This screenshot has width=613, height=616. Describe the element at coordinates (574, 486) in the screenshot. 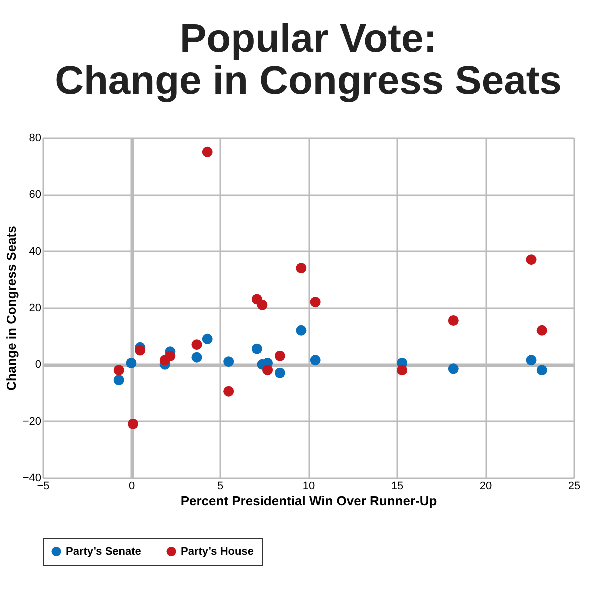

I see `x-tick-label: 25` at that location.